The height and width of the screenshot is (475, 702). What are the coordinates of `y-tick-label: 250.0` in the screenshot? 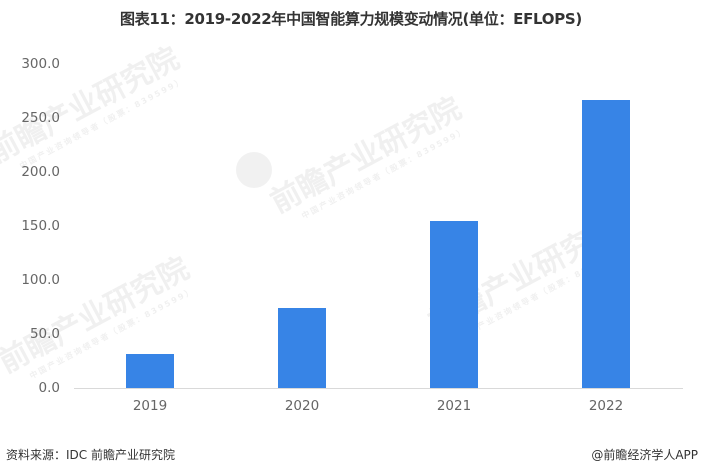 It's located at (40, 118).